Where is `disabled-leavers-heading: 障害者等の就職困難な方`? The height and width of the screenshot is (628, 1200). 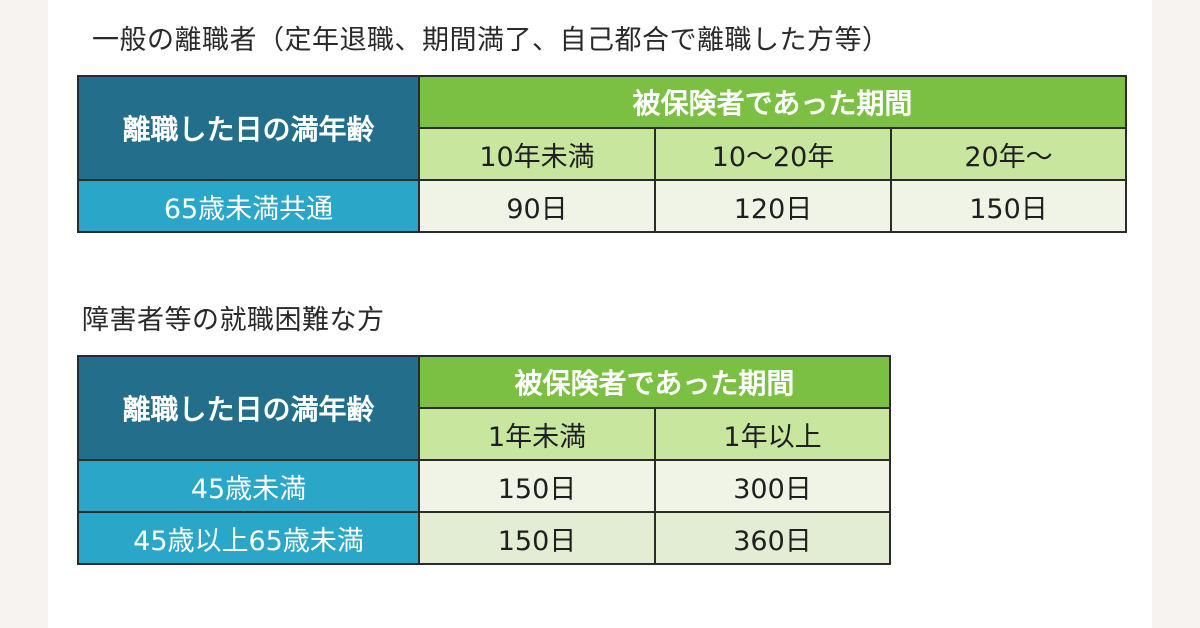
disabled-leavers-heading: 障害者等の就職困難な方 is located at coordinates (233, 320).